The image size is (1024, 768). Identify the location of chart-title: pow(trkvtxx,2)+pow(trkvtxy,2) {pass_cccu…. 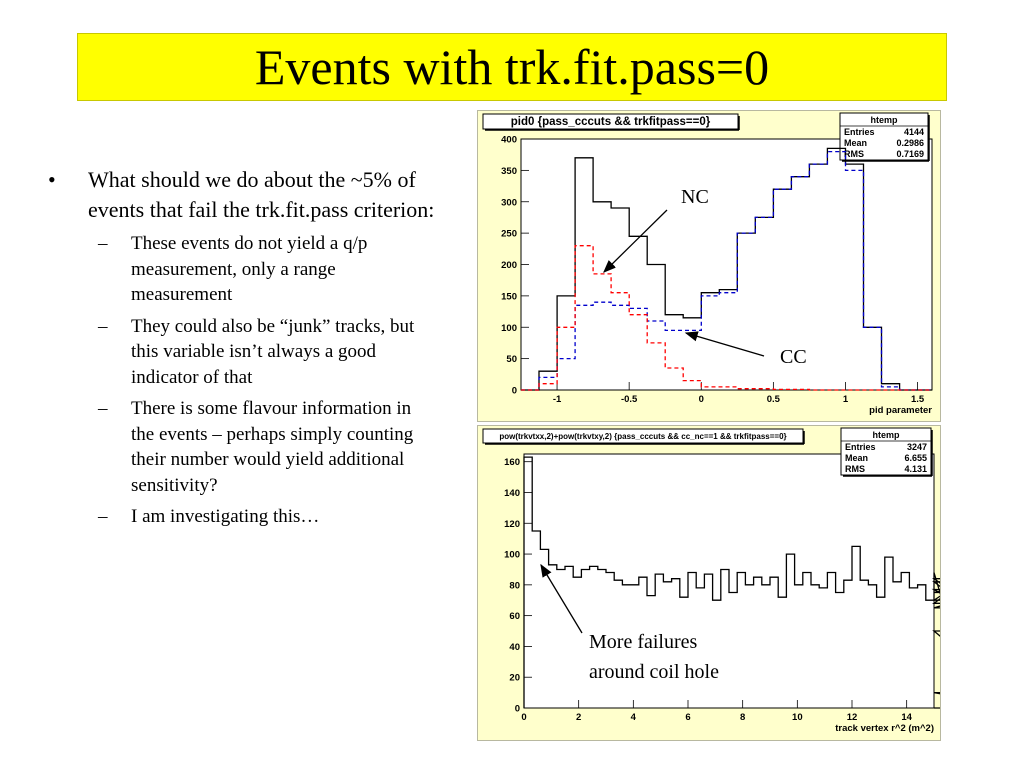
(642, 436).